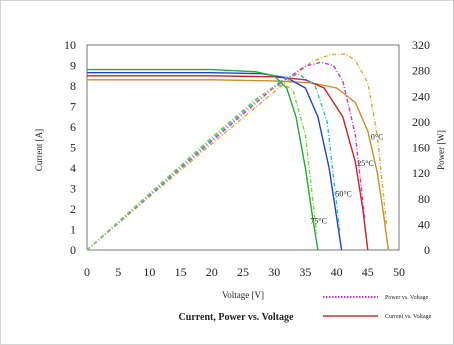 This screenshot has width=454, height=345. I want to click on temperature-label: 0°C, so click(377, 136).